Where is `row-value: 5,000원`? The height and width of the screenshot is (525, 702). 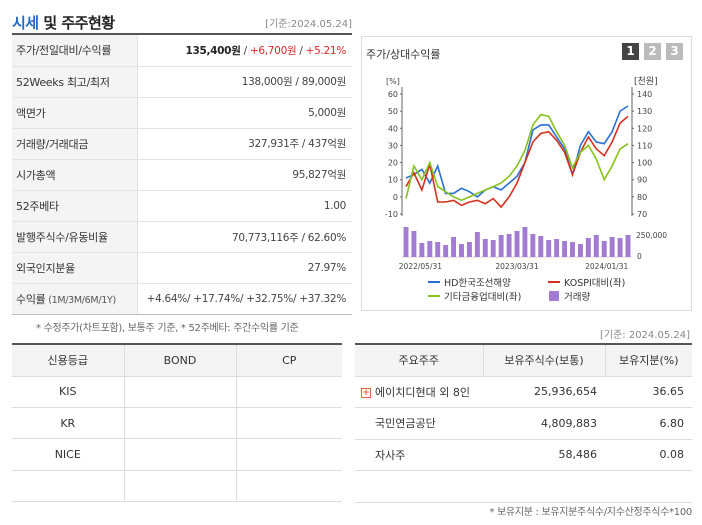 row-value: 5,000원 is located at coordinates (244, 113).